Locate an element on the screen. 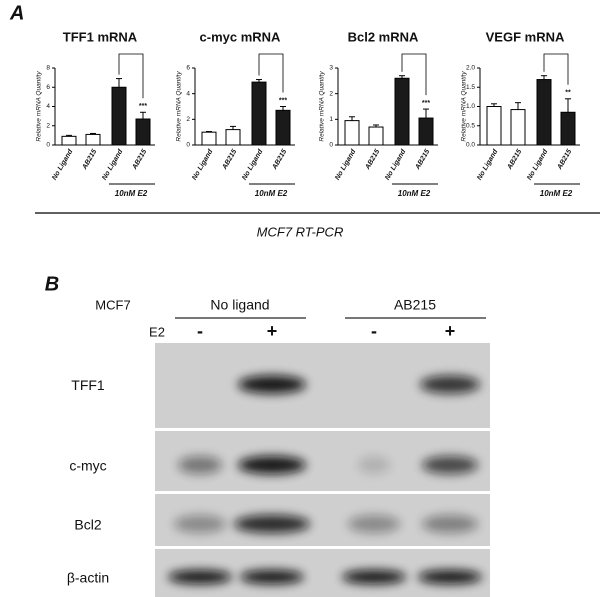 This screenshot has height=597, width=600. chart-title: Bcl2 mRNA is located at coordinates (383, 36).